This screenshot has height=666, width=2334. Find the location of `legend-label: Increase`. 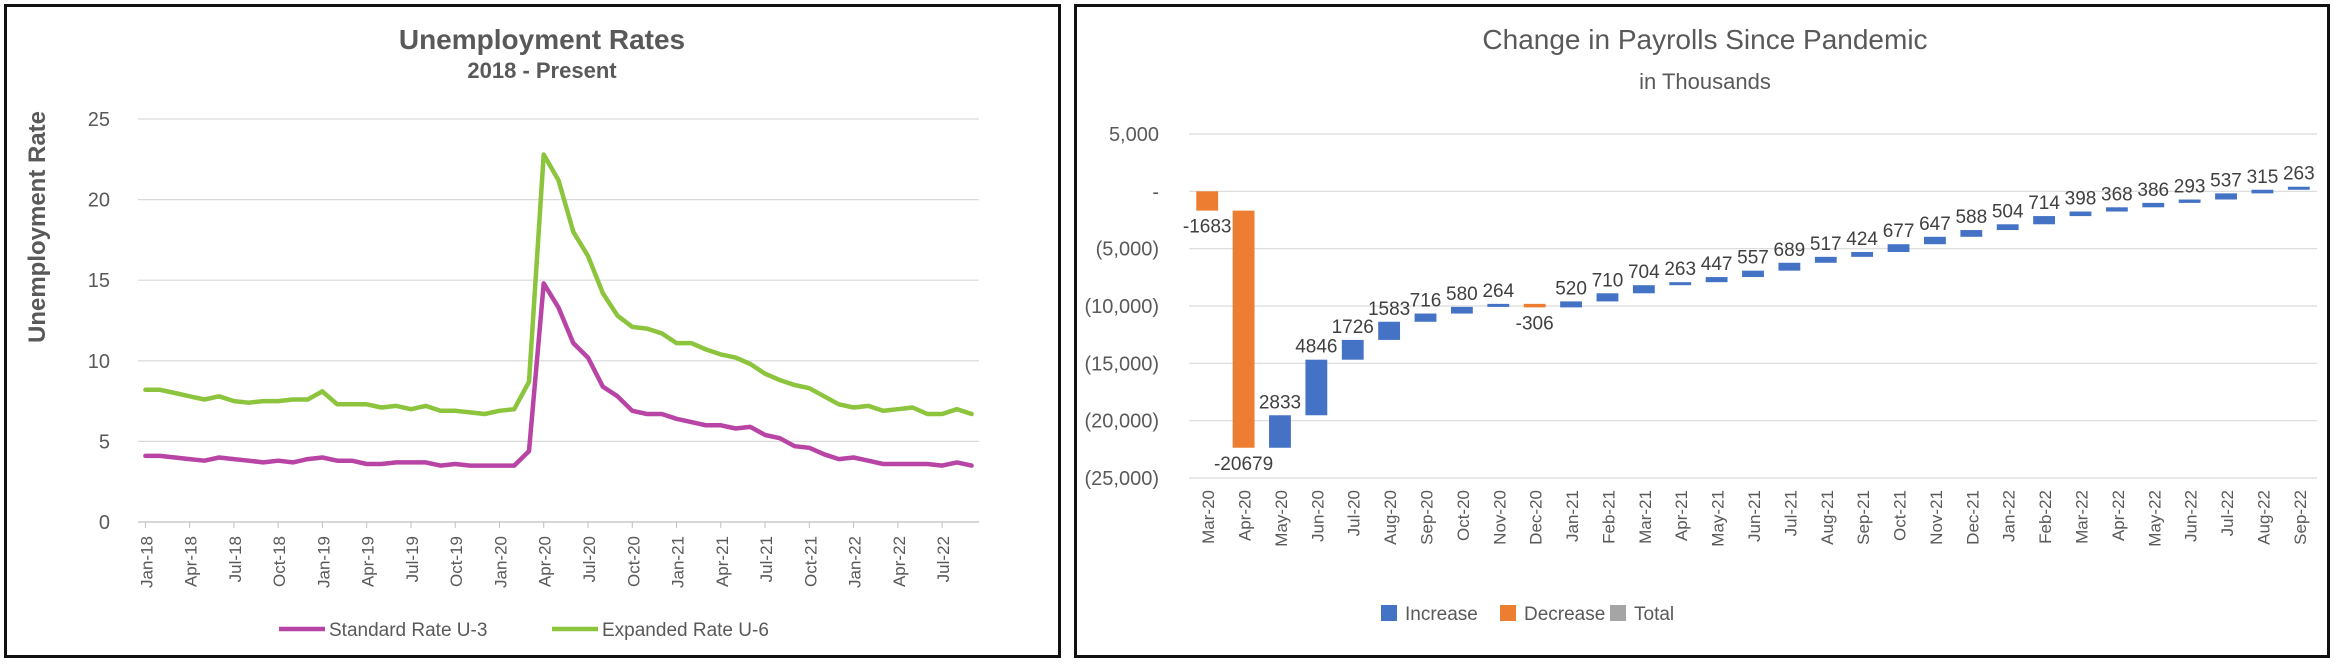

legend-label: Increase is located at coordinates (1441, 614).